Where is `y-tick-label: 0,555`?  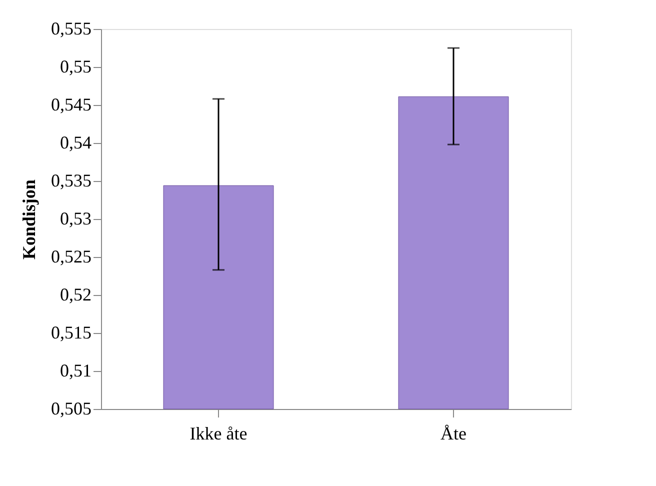 y-tick-label: 0,555 is located at coordinates (71, 28).